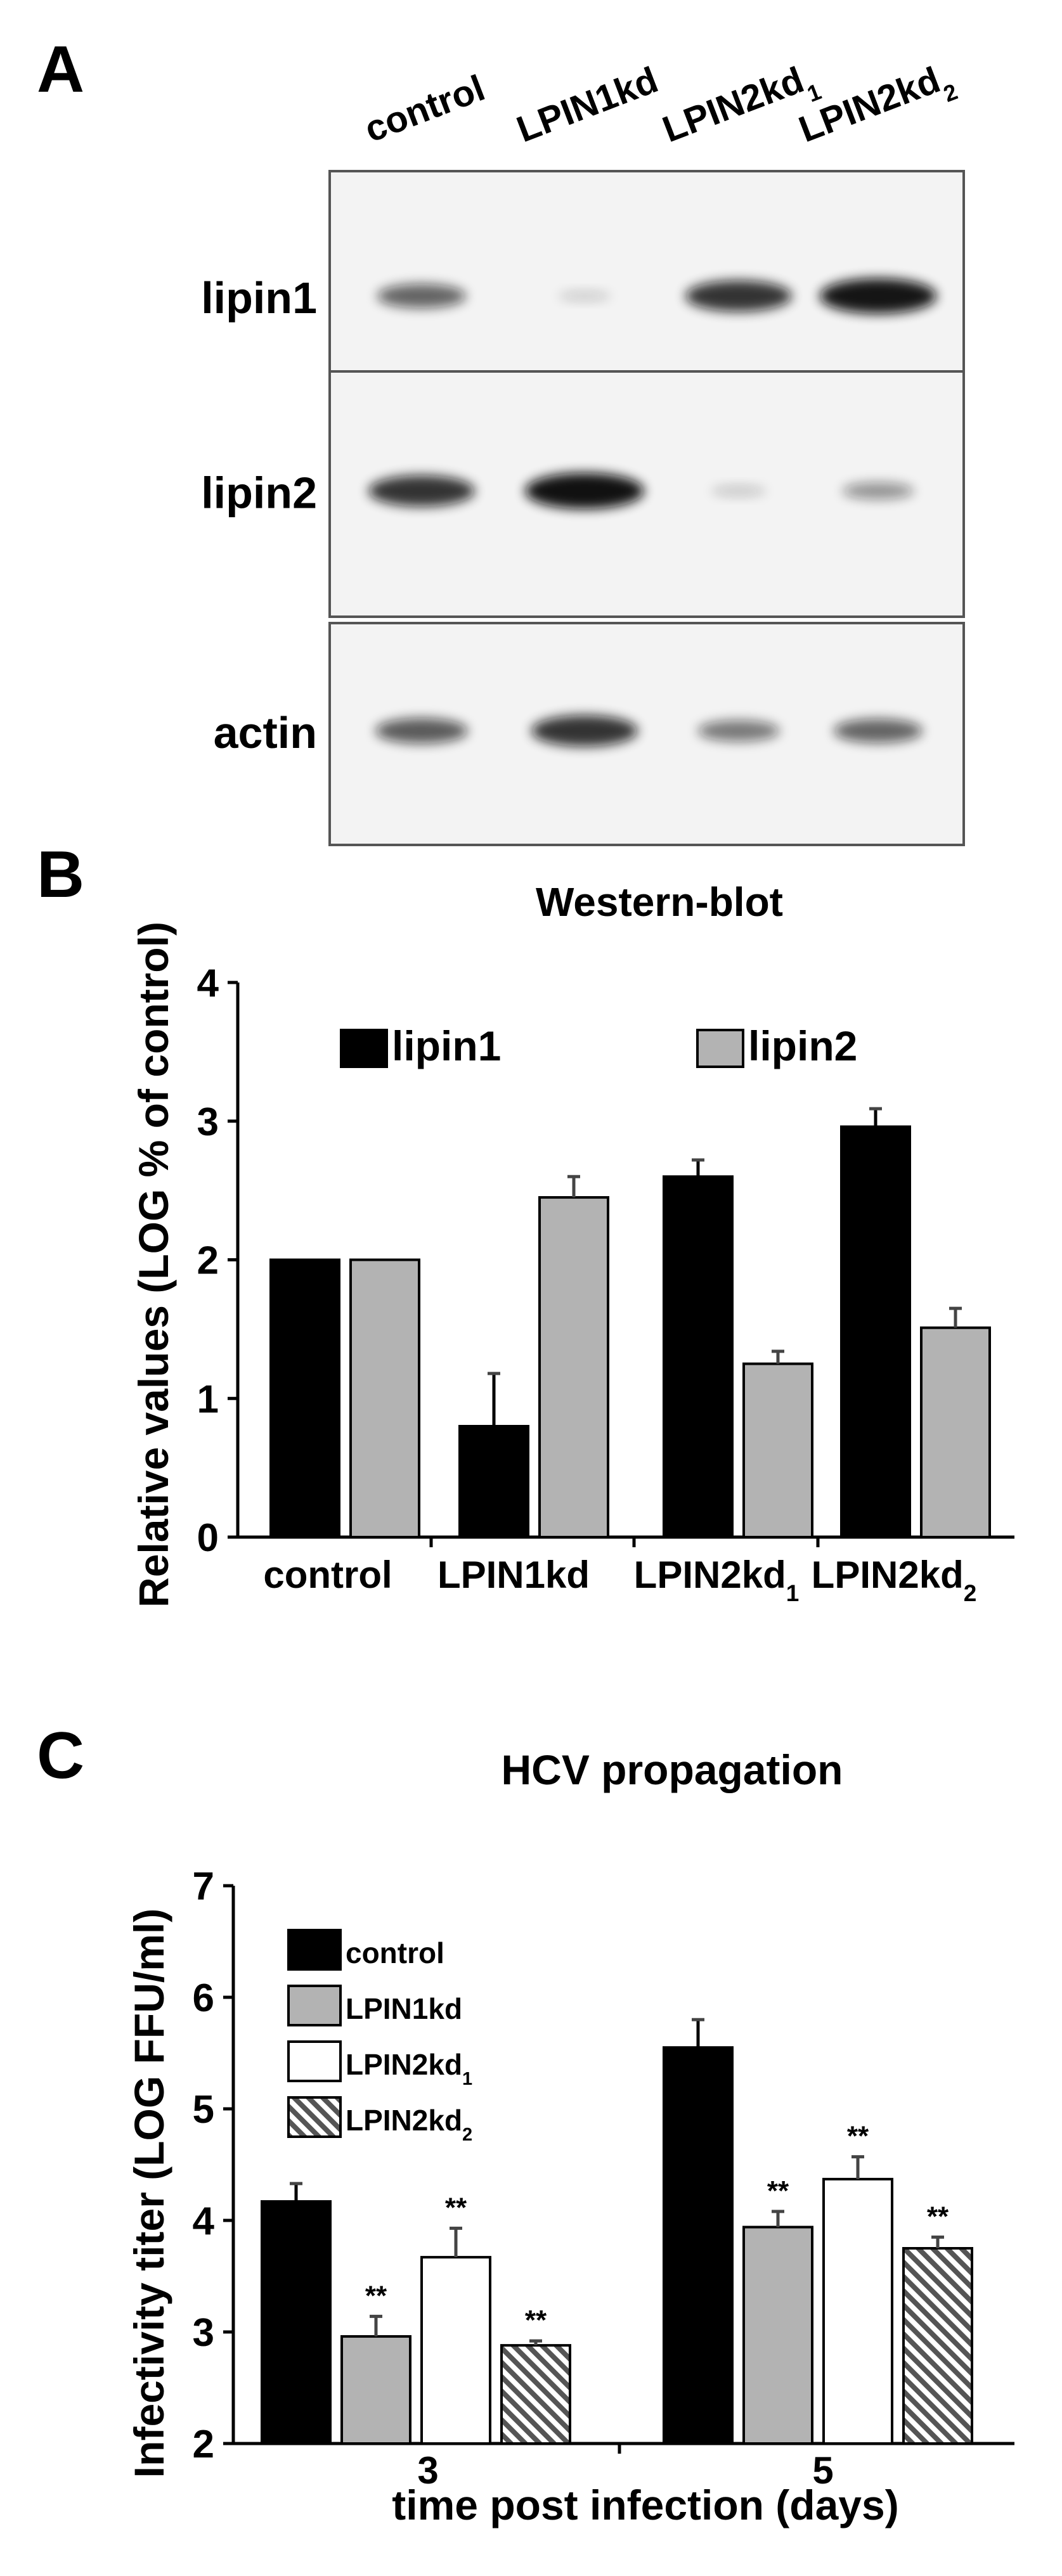  I want to click on y-tick-label: 1, so click(208, 1399).